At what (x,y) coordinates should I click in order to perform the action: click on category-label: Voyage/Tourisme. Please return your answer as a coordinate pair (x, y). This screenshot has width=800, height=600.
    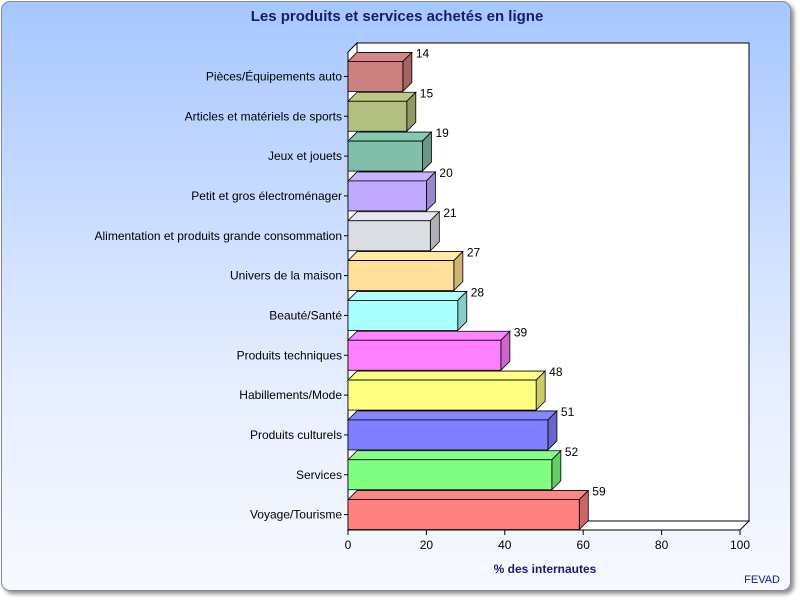
    Looking at the image, I should click on (296, 515).